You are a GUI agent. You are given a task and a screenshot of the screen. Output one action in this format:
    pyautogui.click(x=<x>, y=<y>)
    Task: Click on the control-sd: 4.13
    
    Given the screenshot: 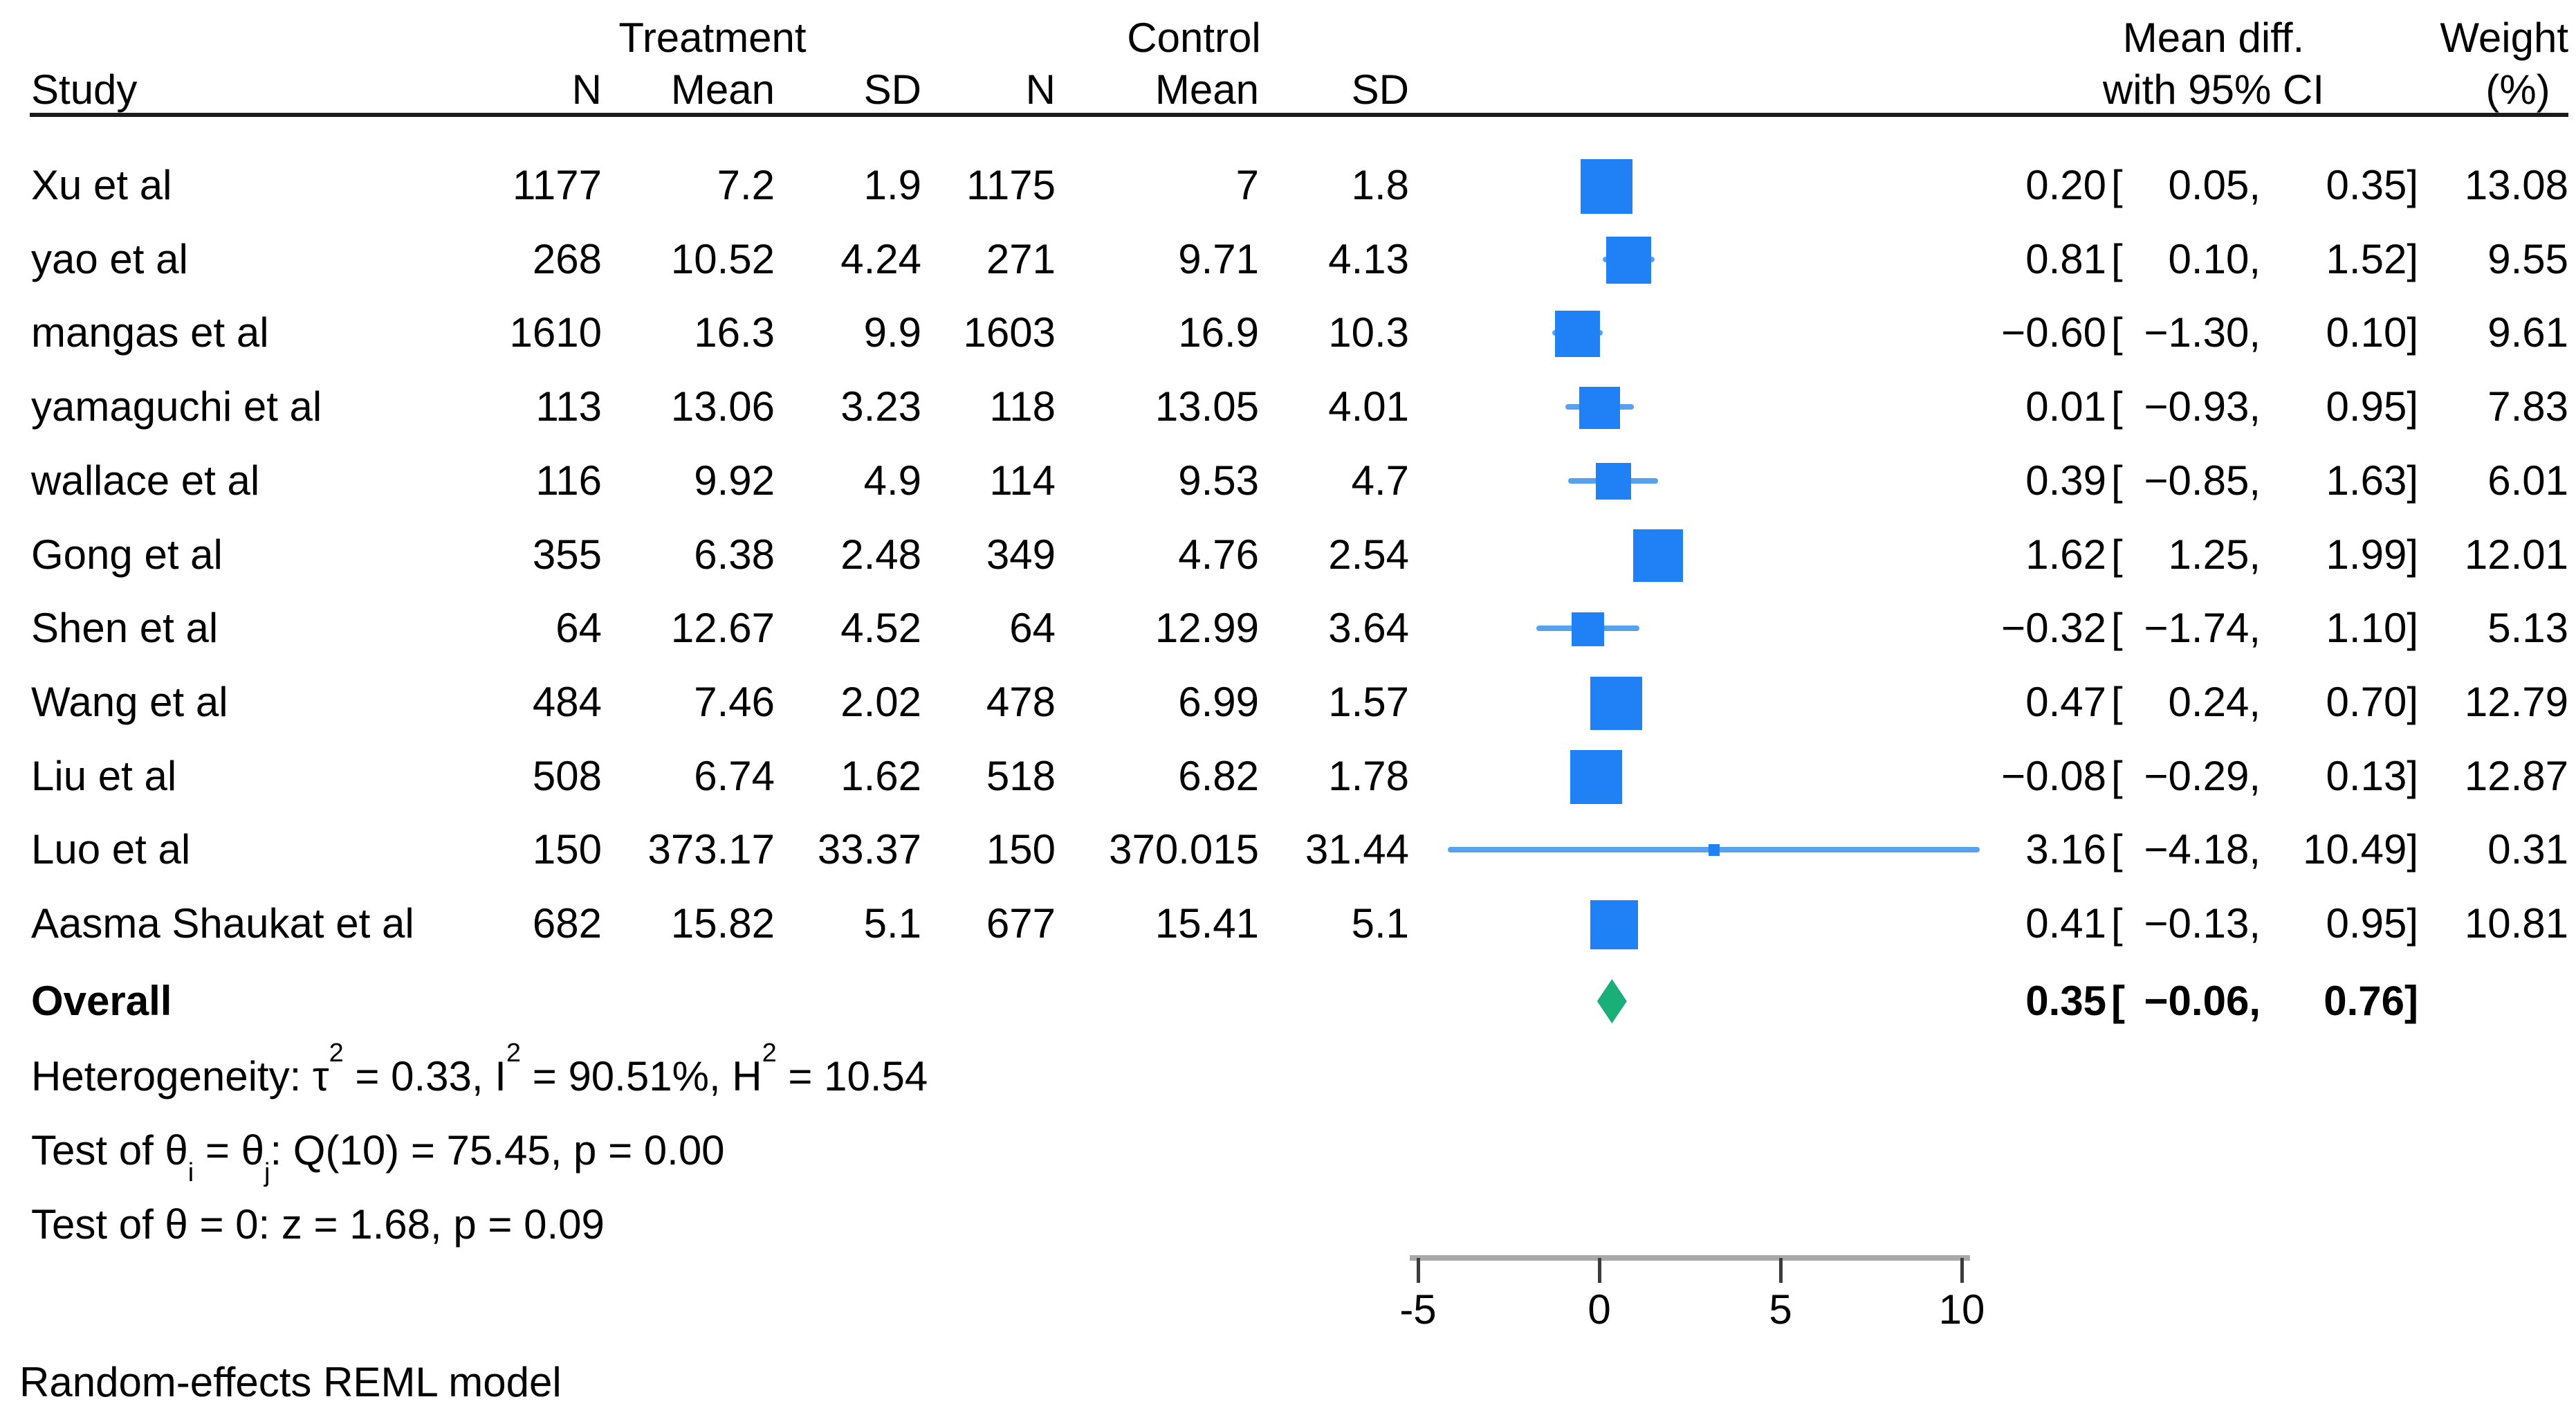 What is the action you would take?
    pyautogui.click(x=1368, y=258)
    